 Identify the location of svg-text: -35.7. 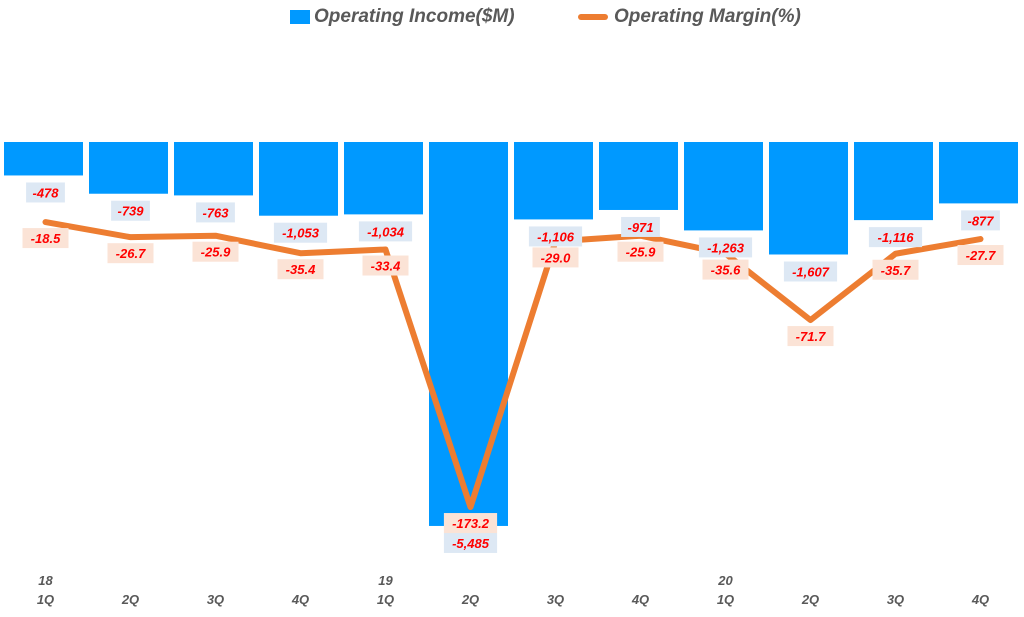
(896, 270).